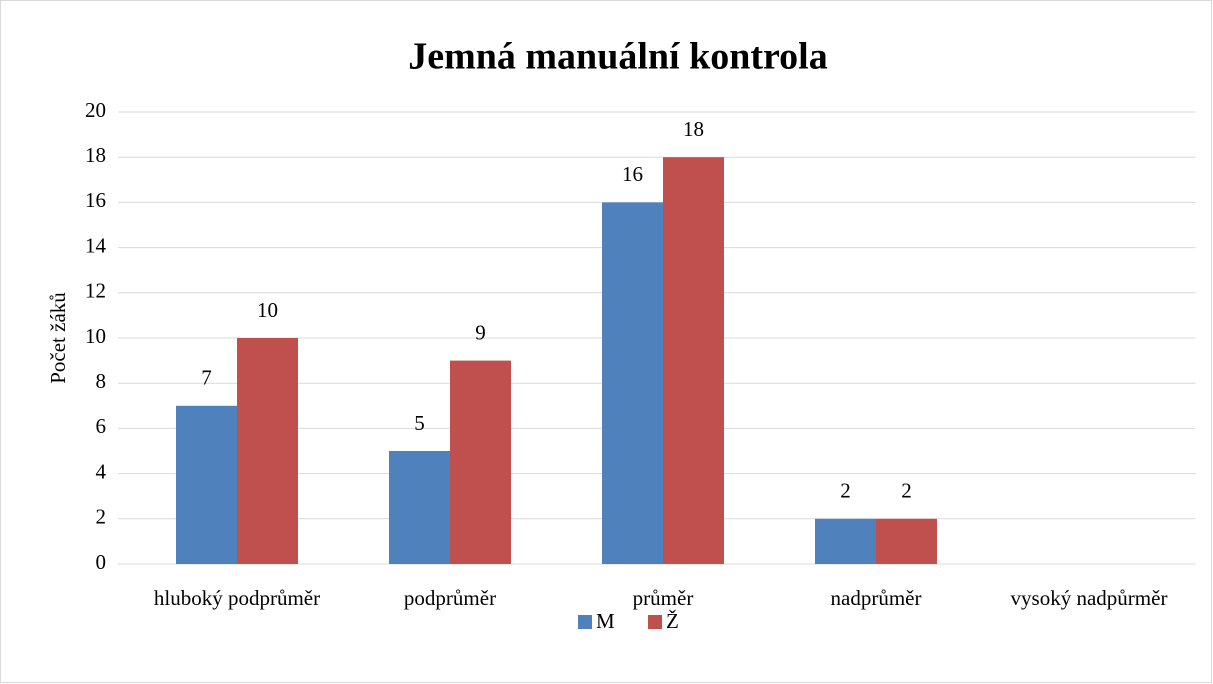 The image size is (1213, 684). I want to click on data-label: 7, so click(206, 378).